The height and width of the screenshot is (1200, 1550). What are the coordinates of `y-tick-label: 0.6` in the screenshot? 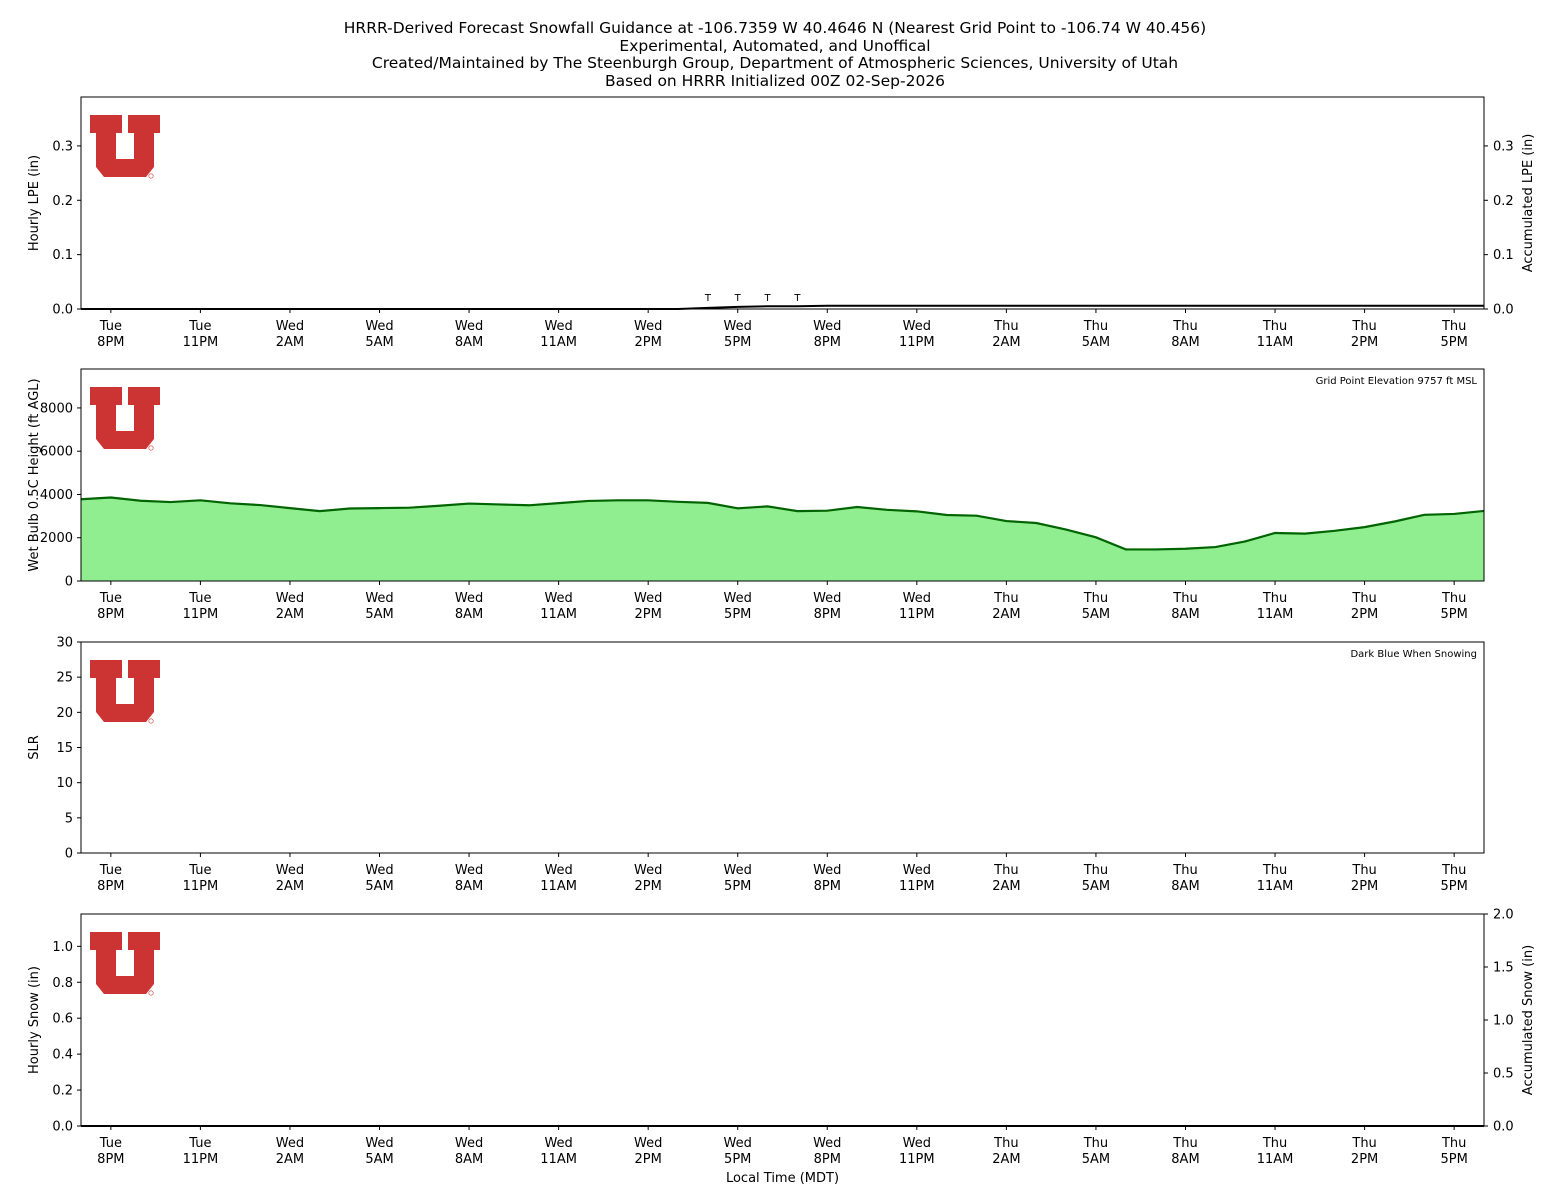 It's located at (62, 1019).